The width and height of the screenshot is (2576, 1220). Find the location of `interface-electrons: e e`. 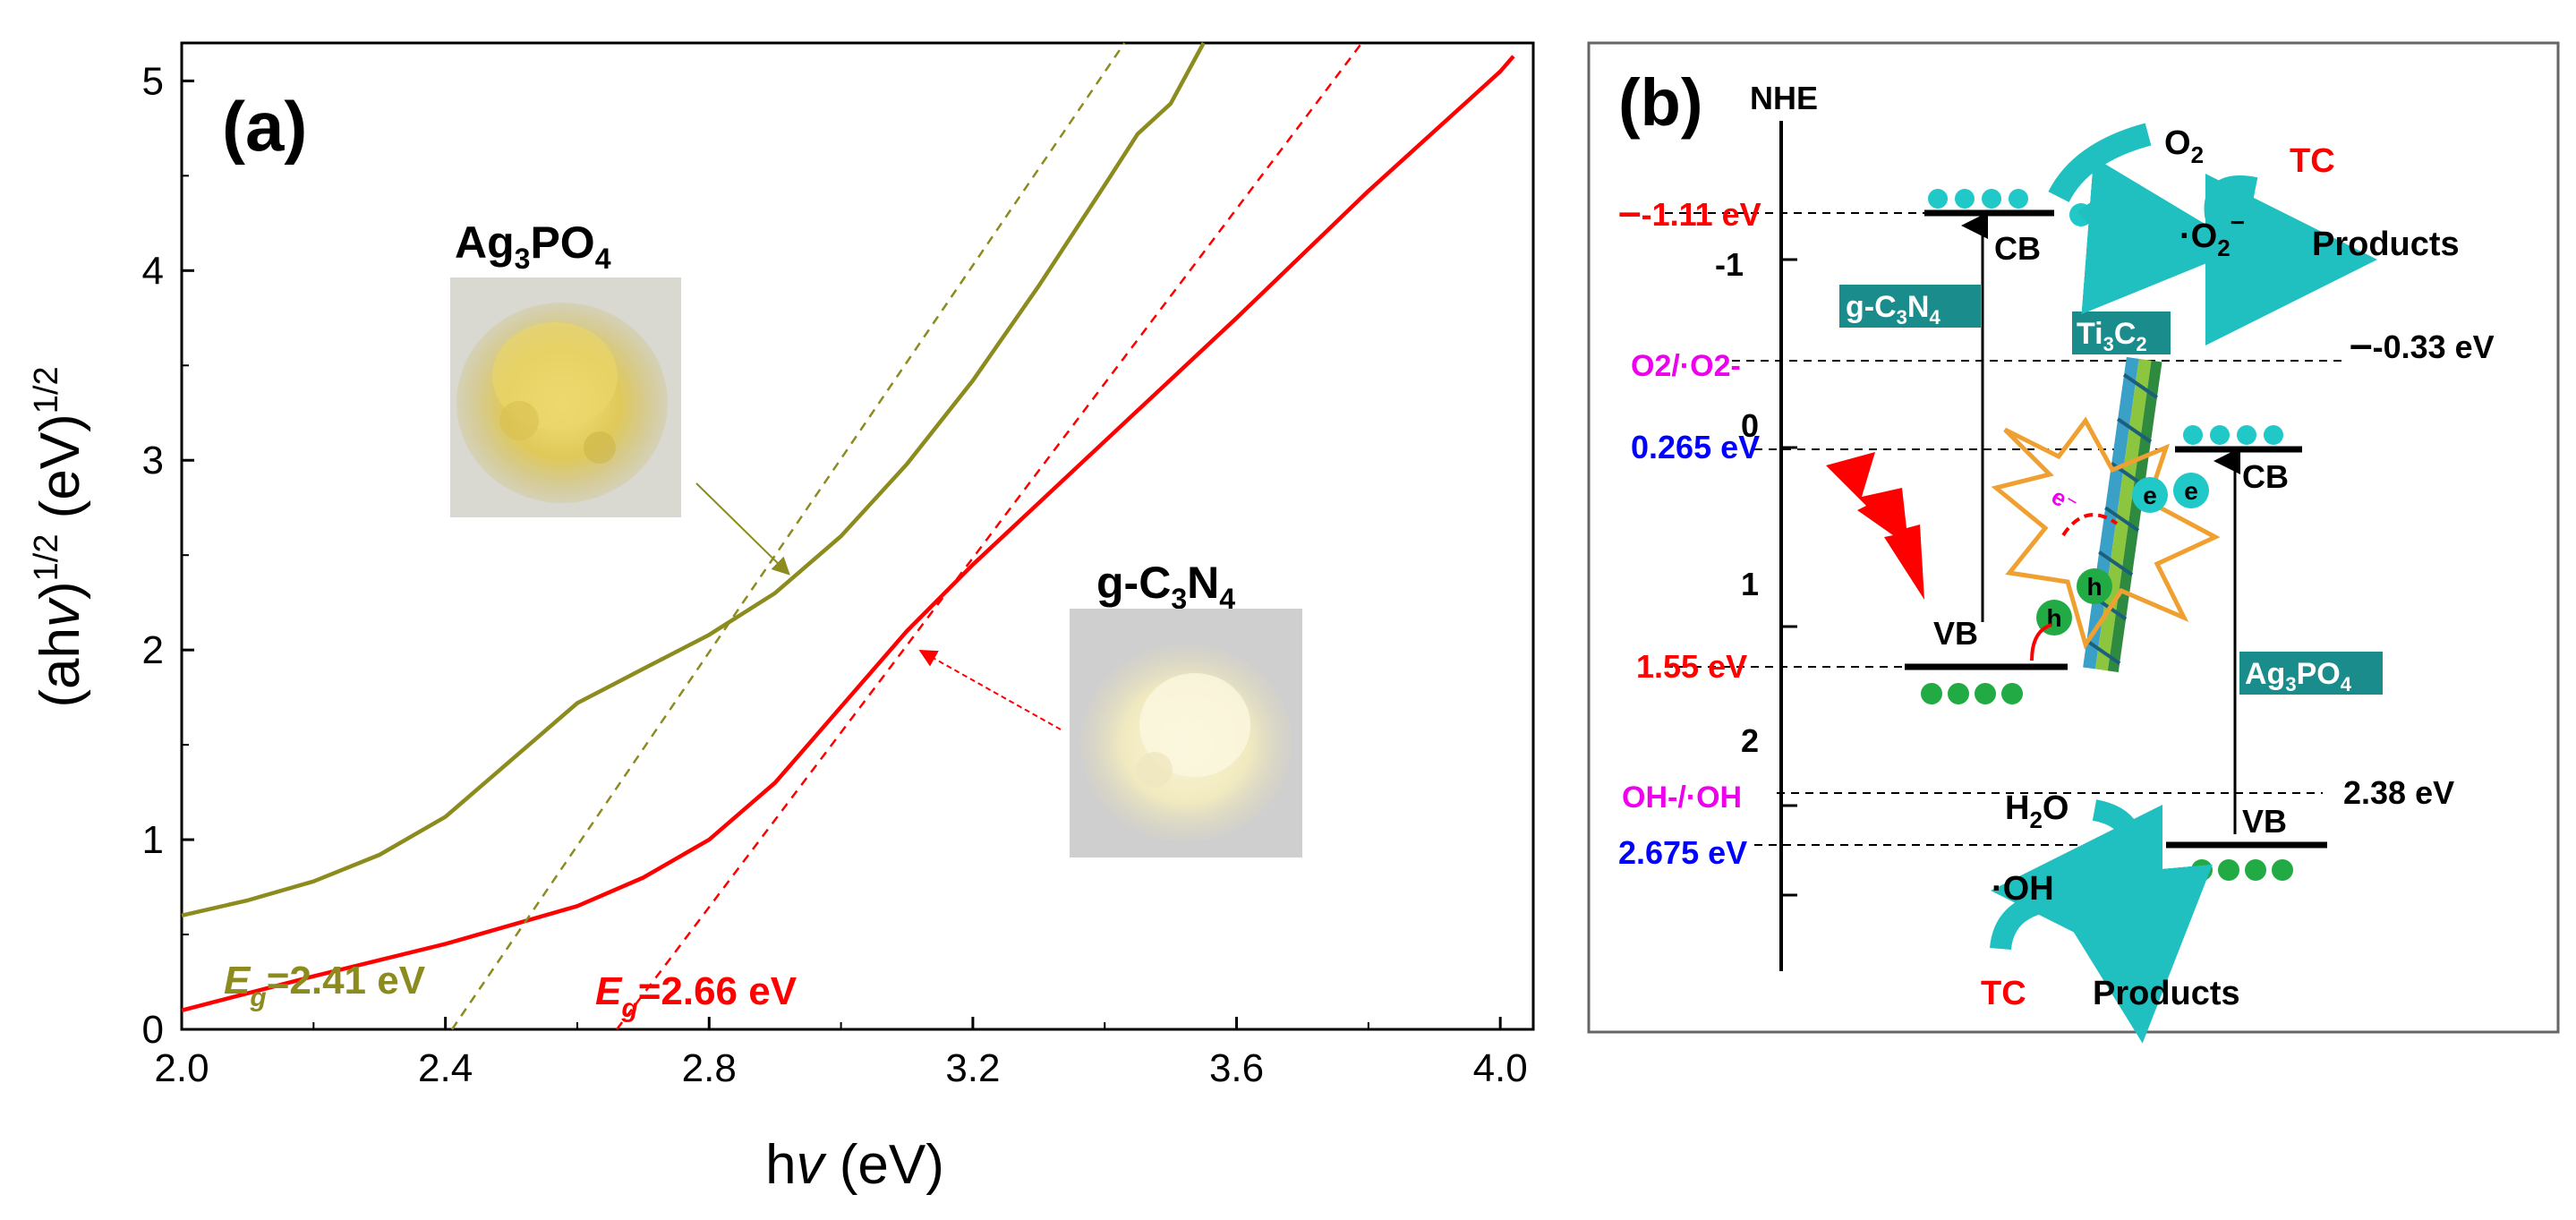

interface-electrons: e e is located at coordinates (2170, 493).